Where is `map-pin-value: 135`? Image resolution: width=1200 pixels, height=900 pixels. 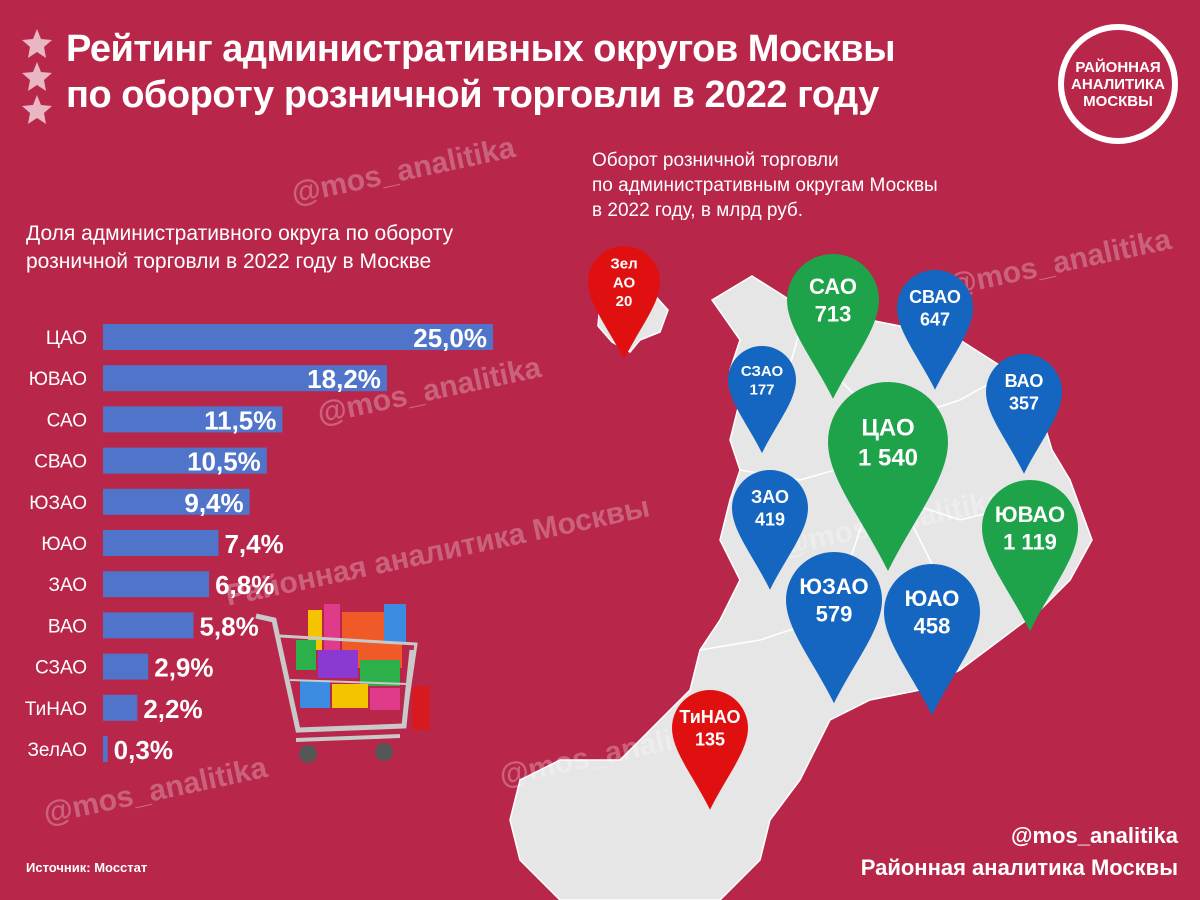 map-pin-value: 135 is located at coordinates (710, 740).